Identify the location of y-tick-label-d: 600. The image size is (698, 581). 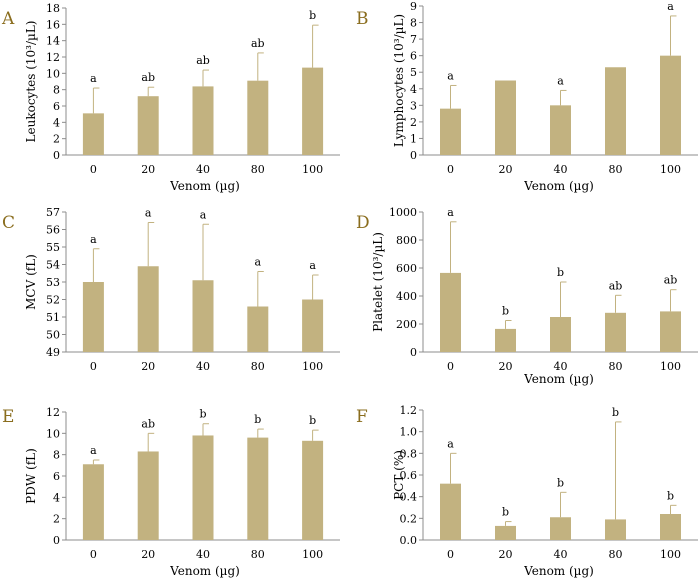
(406, 268).